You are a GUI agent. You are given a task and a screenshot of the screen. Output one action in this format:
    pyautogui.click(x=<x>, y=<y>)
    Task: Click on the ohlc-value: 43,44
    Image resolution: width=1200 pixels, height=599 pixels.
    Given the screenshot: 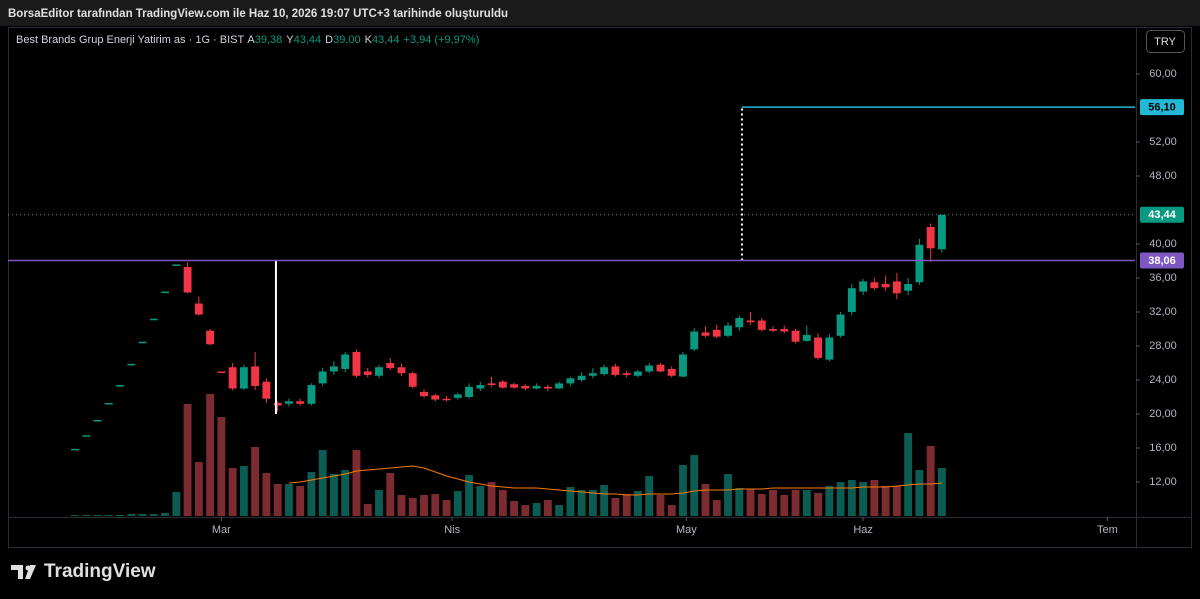 What is the action you would take?
    pyautogui.click(x=386, y=40)
    